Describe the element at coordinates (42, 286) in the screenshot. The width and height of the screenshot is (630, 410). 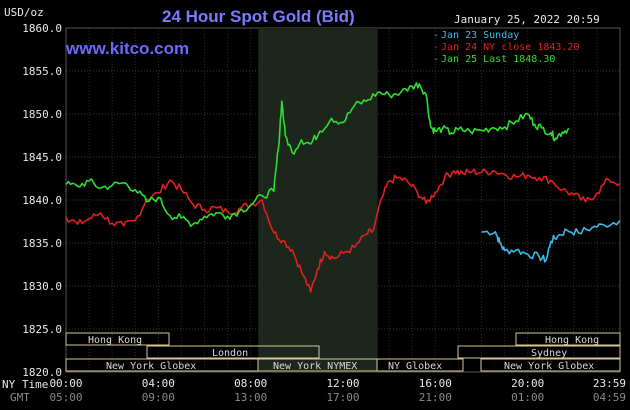
I see `y-tick-label: 1830.0` at that location.